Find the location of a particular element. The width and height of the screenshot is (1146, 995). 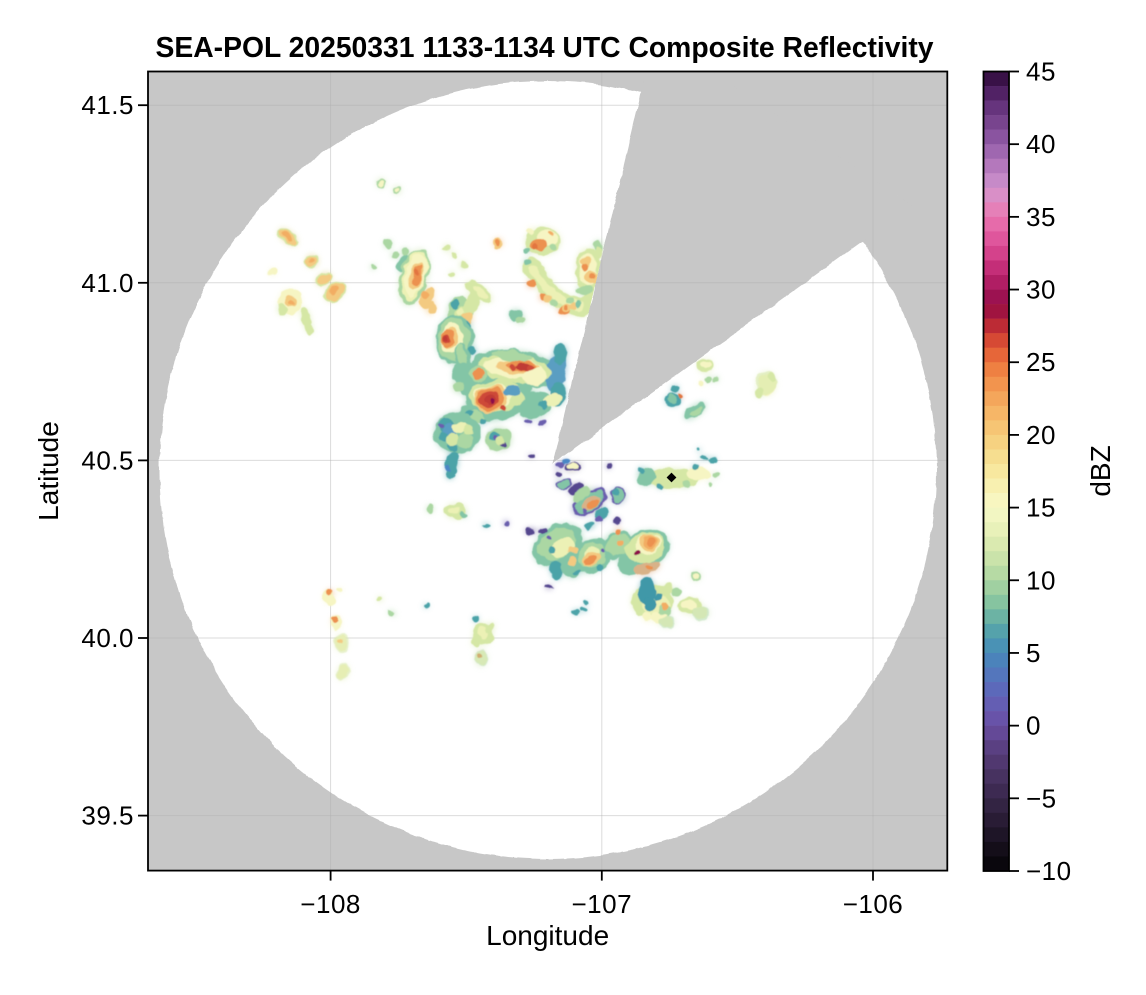

svg-text: 41.0 is located at coordinates (107, 283).